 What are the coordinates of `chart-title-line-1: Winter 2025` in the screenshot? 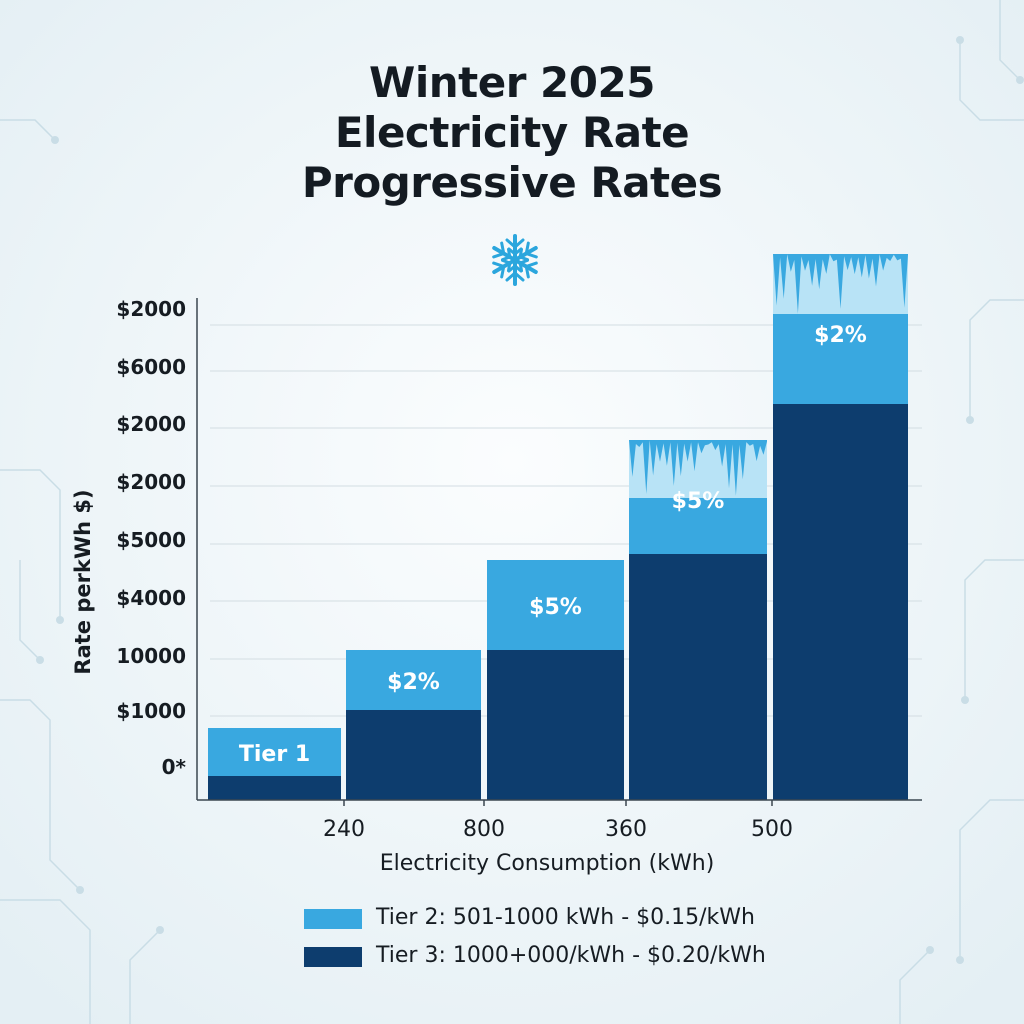 It's located at (512, 82).